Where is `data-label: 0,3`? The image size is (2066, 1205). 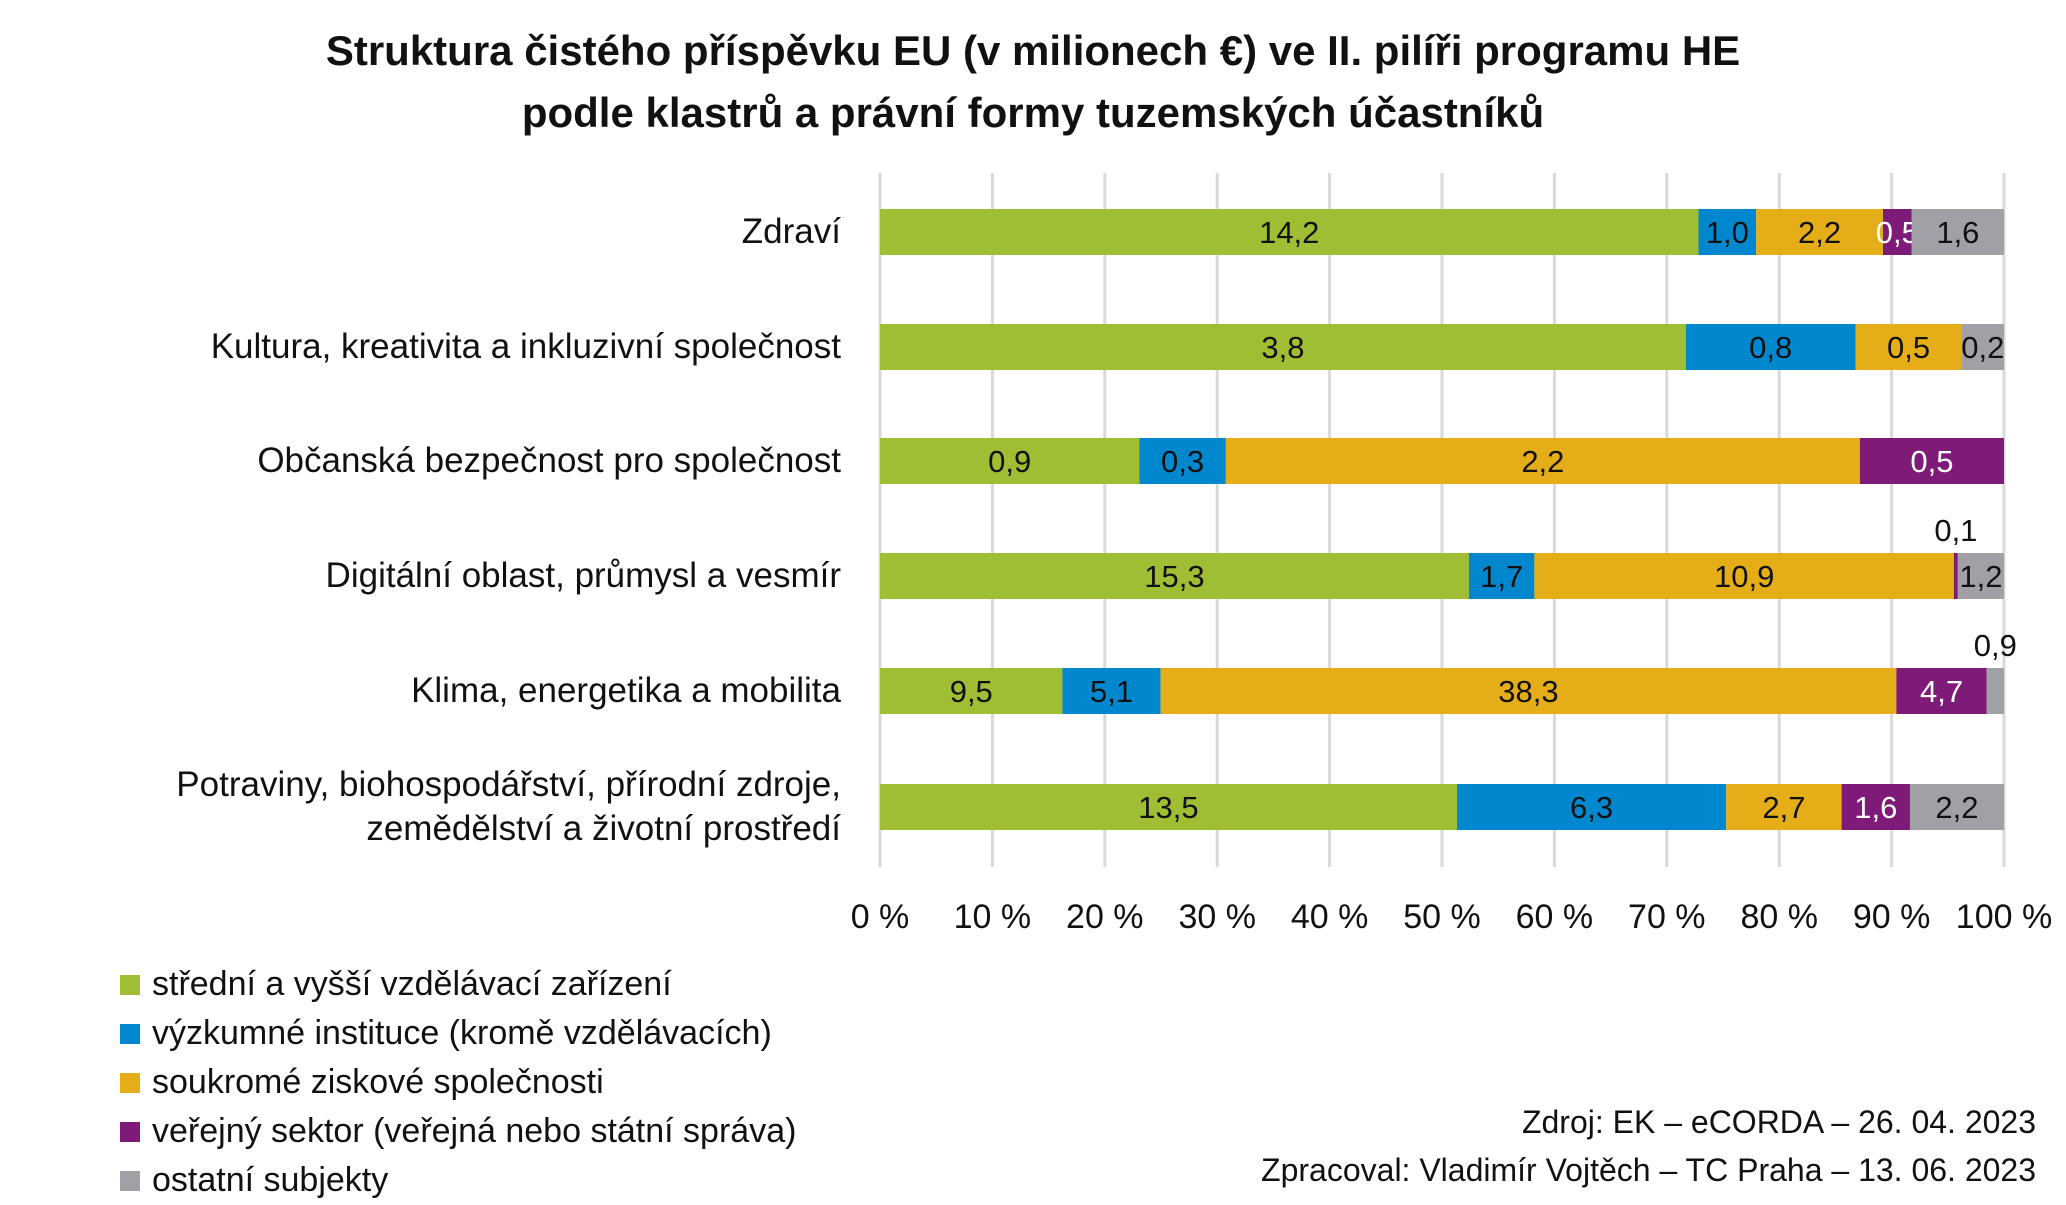 data-label: 0,3 is located at coordinates (1182, 461).